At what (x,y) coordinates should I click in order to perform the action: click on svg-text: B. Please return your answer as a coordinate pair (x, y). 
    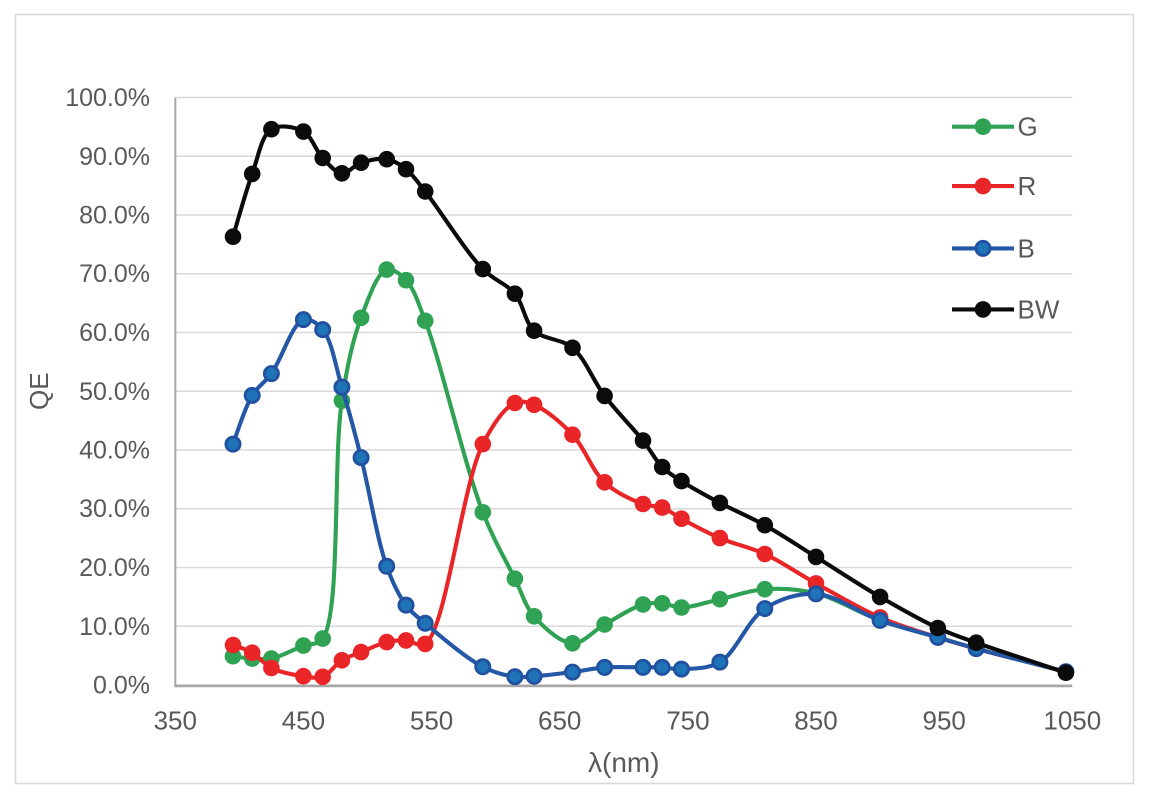
    Looking at the image, I should click on (1026, 248).